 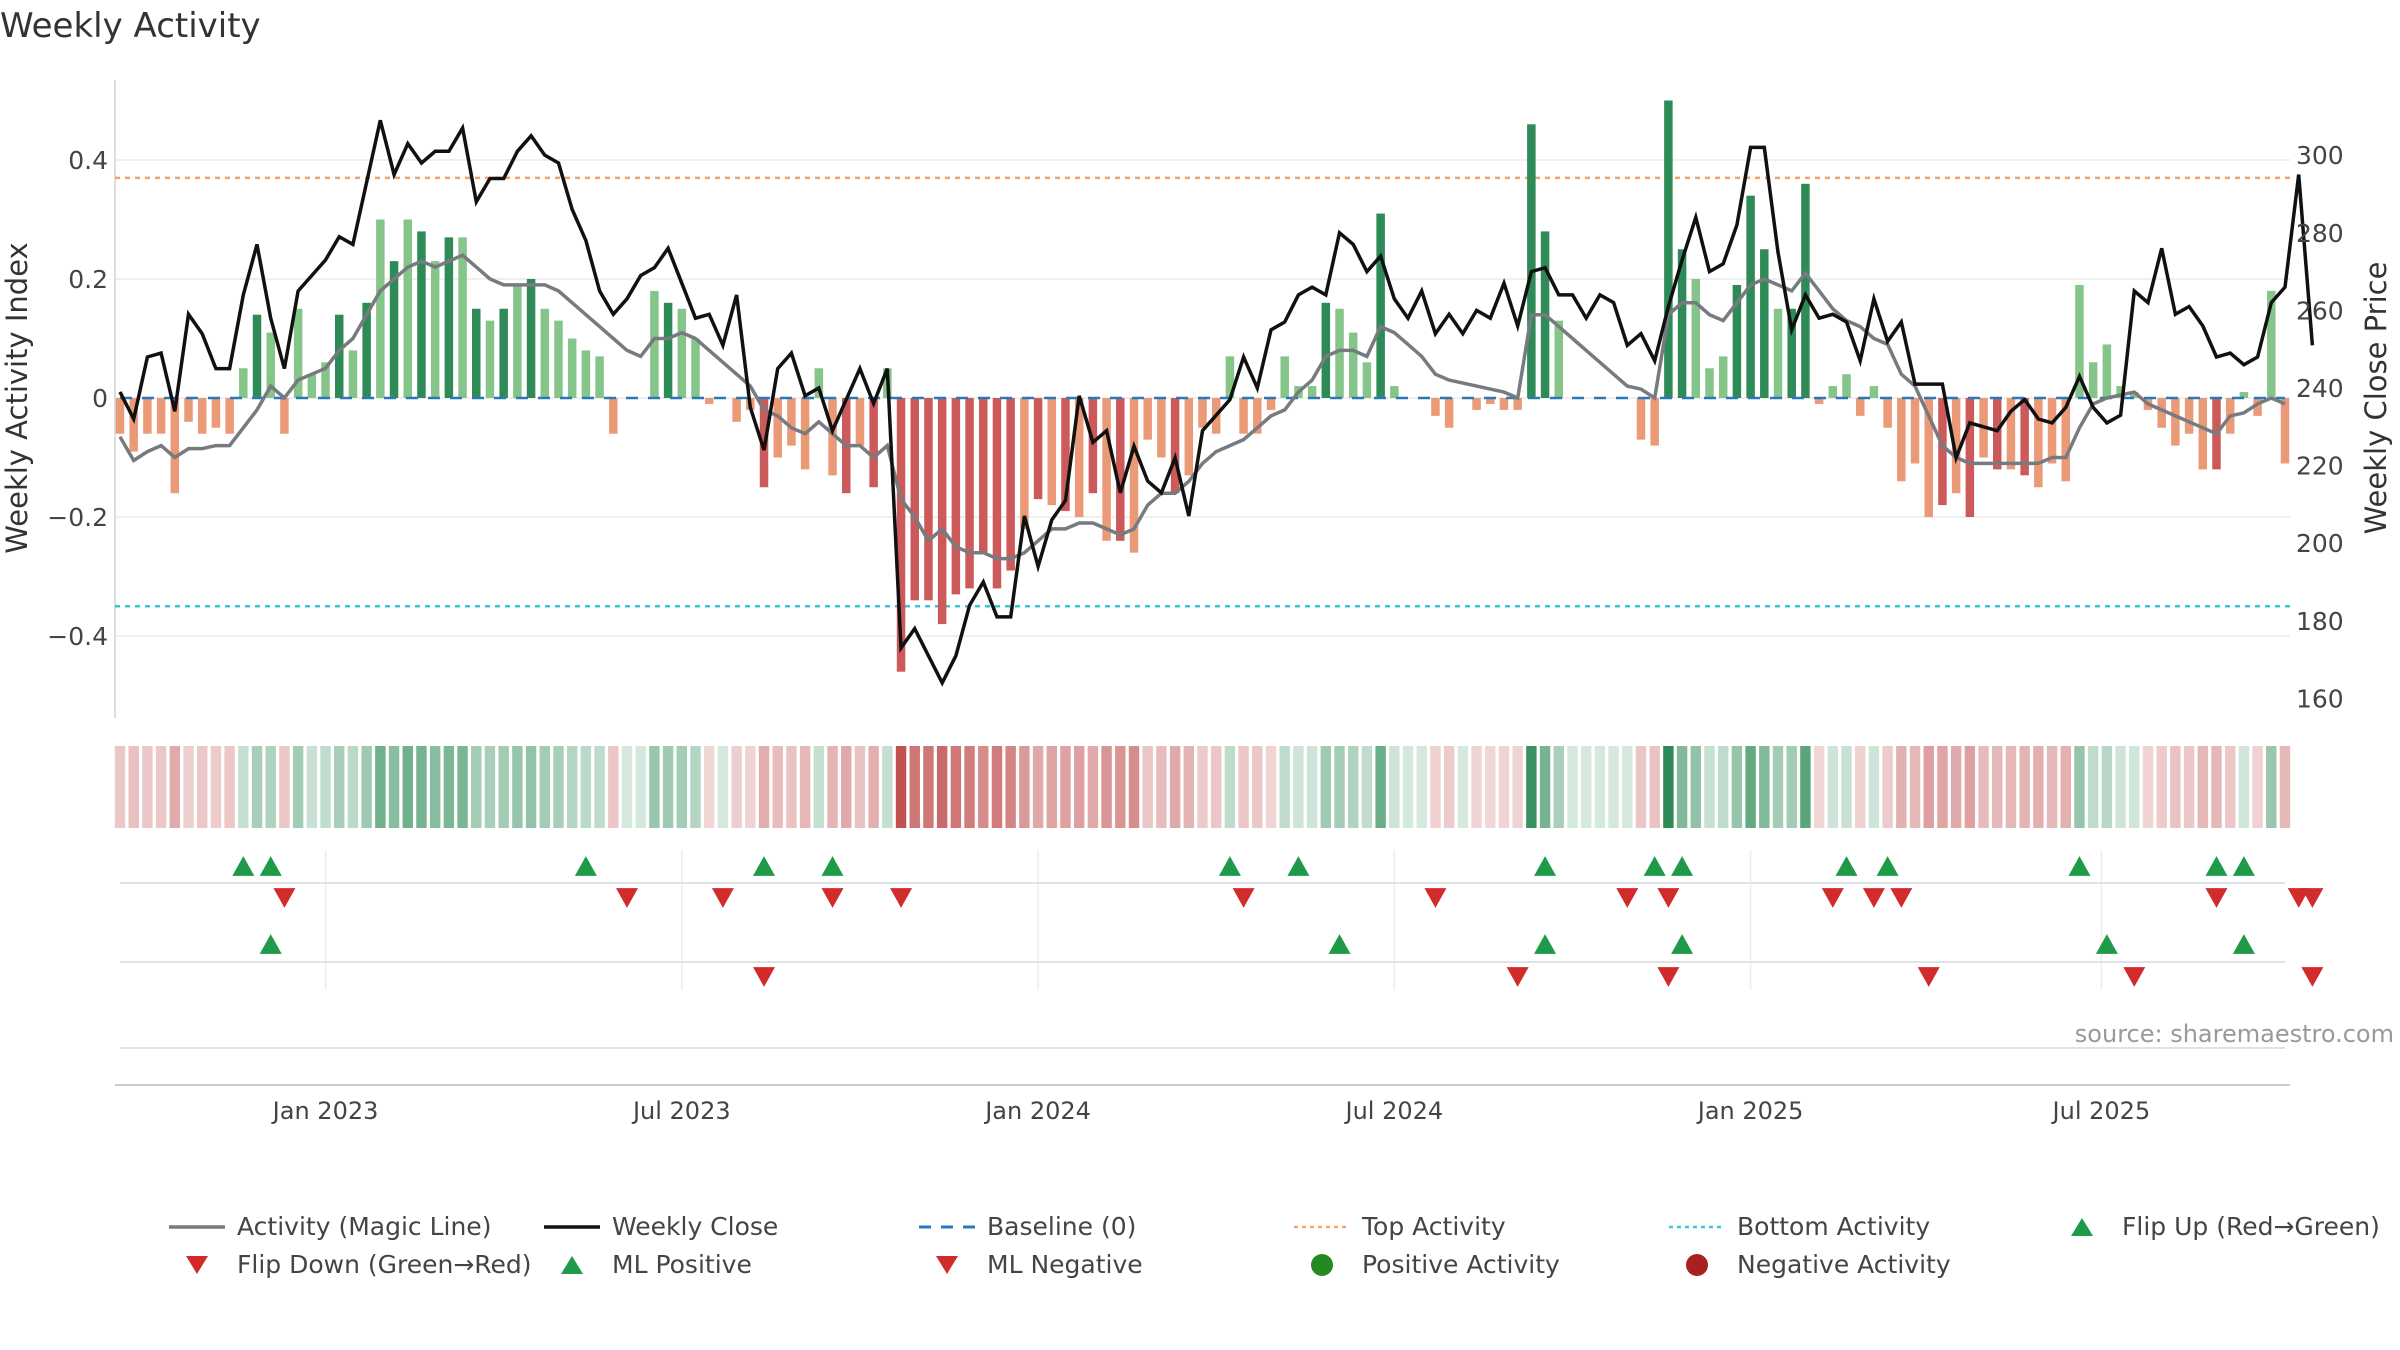 What do you see at coordinates (1062, 1226) in the screenshot?
I see `legend-label: Baseline (0)` at bounding box center [1062, 1226].